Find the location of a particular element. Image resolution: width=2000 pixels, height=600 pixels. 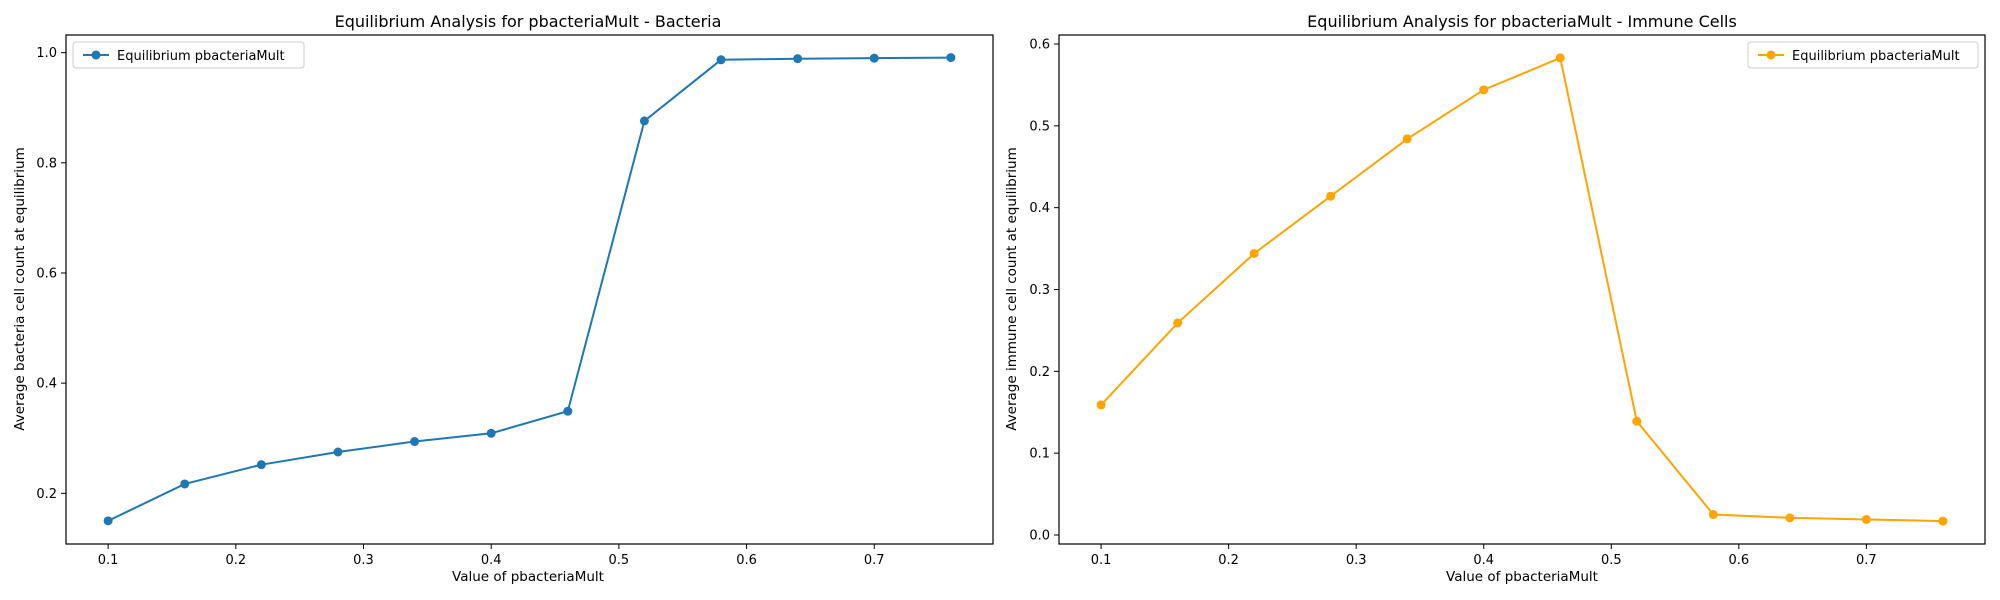

y-tick-label: 0.8 is located at coordinates (46, 163).